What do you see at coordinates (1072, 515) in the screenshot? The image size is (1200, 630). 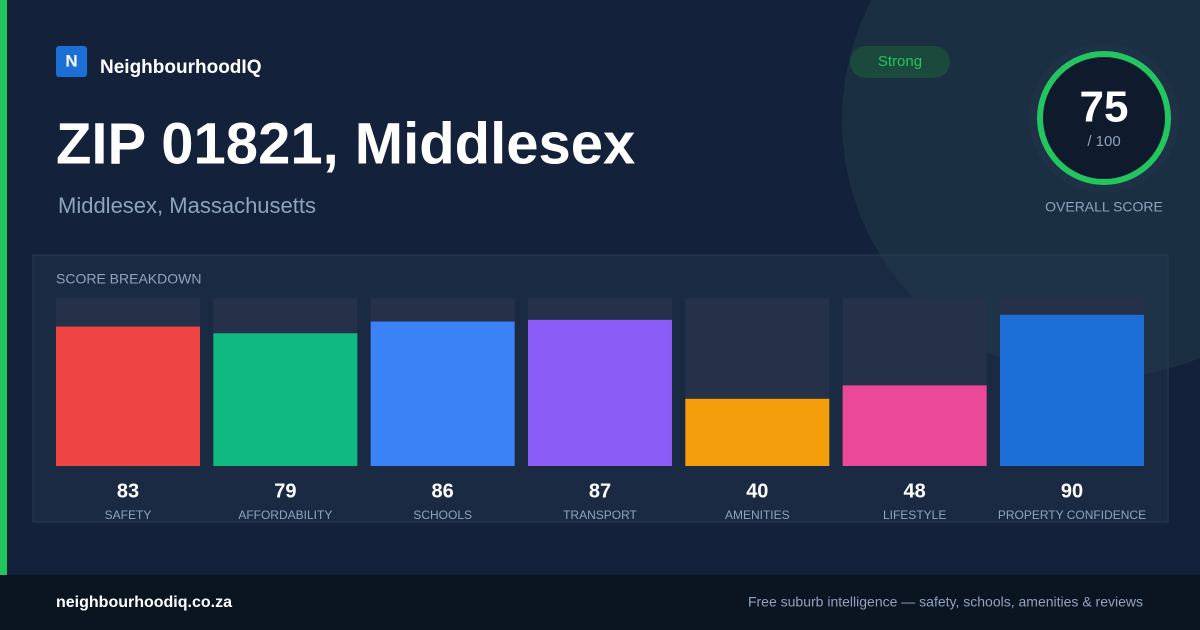 I see `category-label: PROPERTY CONFIDENCE` at bounding box center [1072, 515].